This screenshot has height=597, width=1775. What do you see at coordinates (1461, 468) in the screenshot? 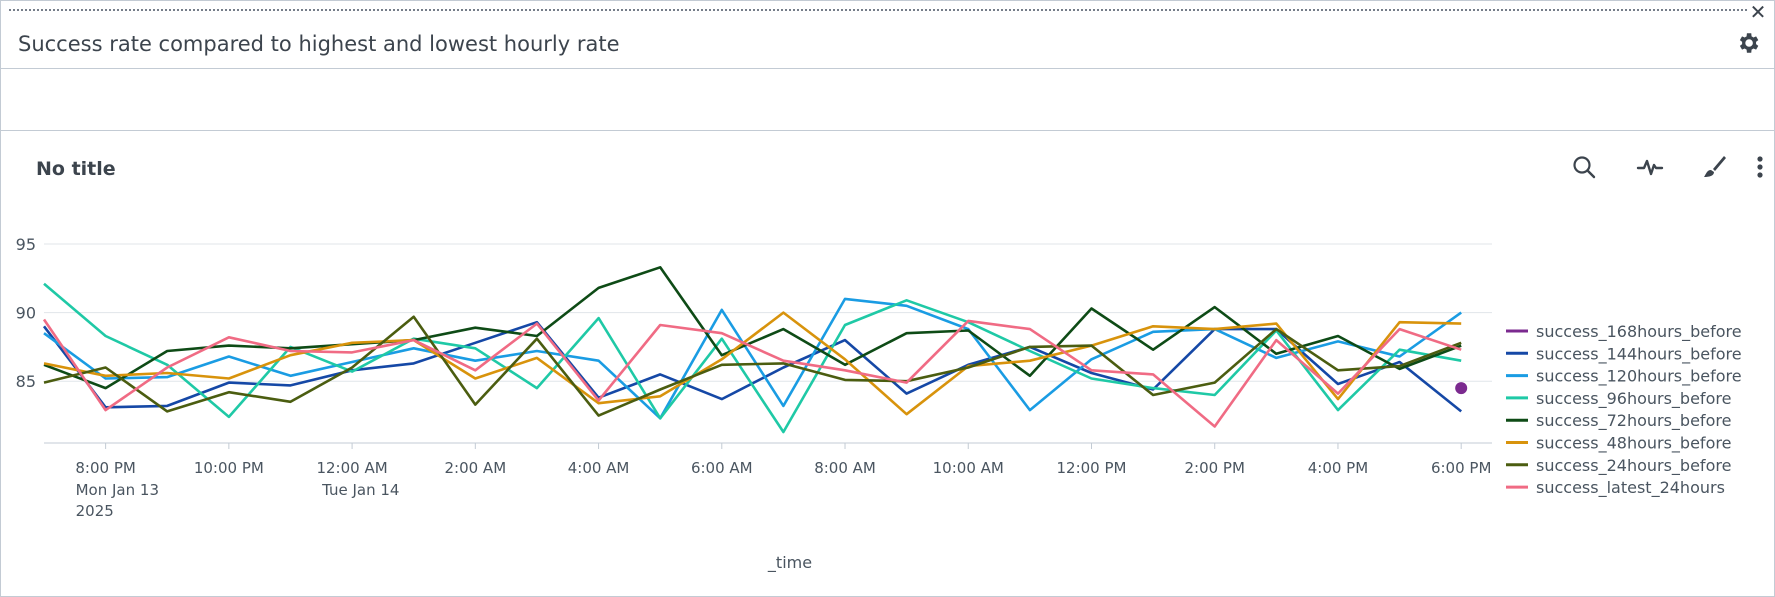
I see `x-tick-label: 6:00 PM` at bounding box center [1461, 468].